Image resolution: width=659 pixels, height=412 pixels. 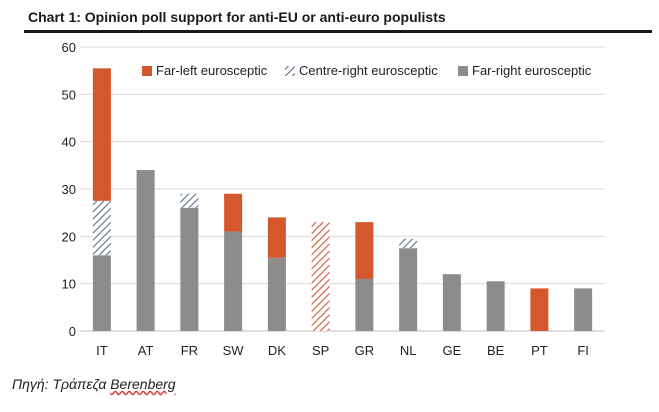 What do you see at coordinates (102, 350) in the screenshot?
I see `x-tick-label-it: IT` at bounding box center [102, 350].